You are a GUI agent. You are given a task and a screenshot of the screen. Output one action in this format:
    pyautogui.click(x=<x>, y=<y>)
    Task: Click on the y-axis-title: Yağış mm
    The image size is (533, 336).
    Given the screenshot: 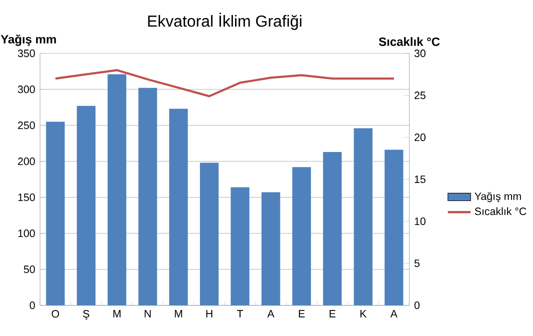 What is the action you would take?
    pyautogui.click(x=28, y=40)
    